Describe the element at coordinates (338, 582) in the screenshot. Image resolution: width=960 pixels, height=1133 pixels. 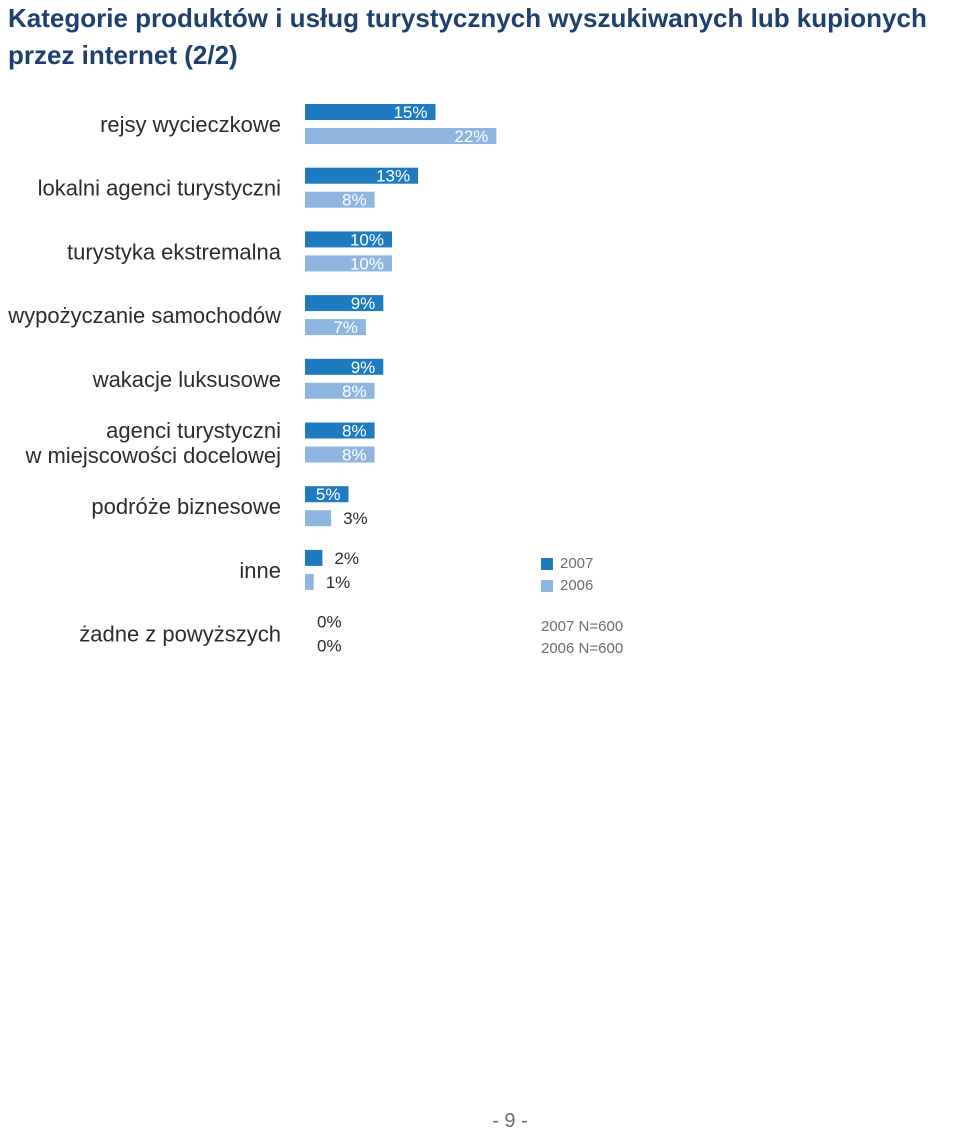
I see `data-label-2006: 1%` at that location.